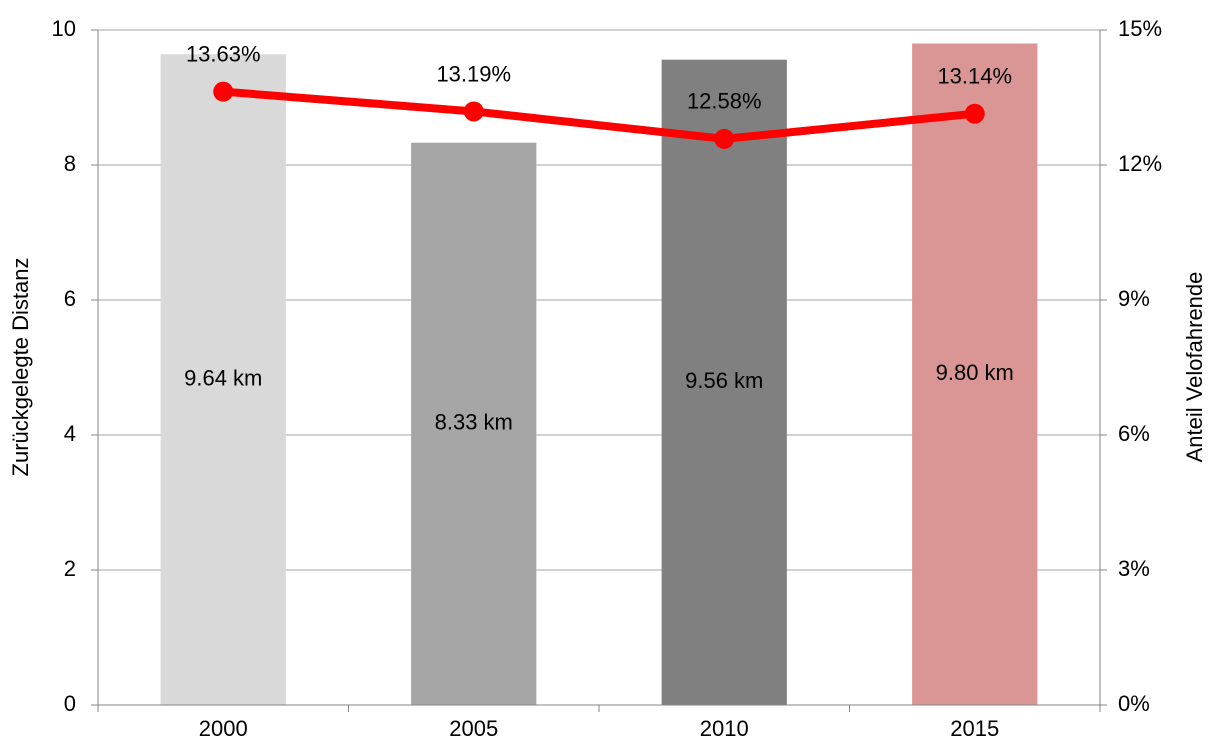  What do you see at coordinates (599, 115) in the screenshot?
I see `line` at bounding box center [599, 115].